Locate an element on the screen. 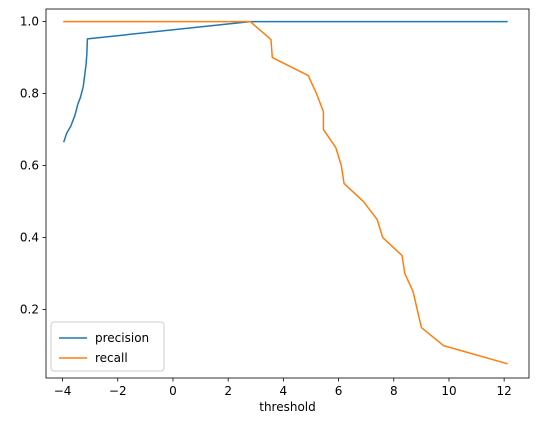 This screenshot has height=432, width=547. legend-label-precision: precision is located at coordinates (122, 338).